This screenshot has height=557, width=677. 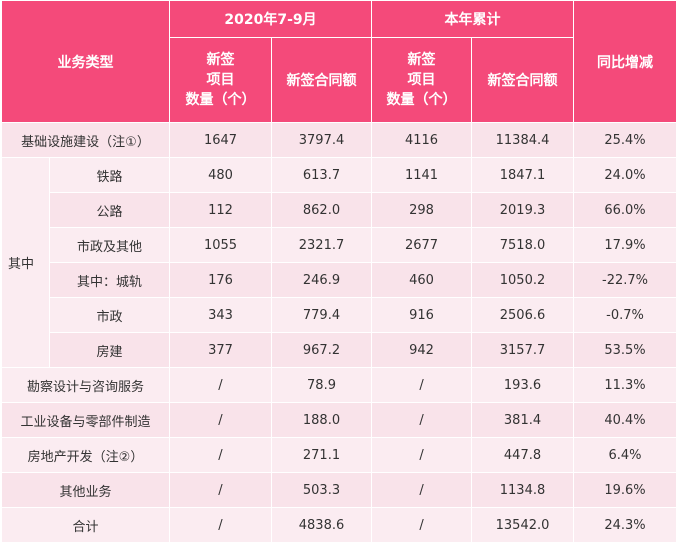 What do you see at coordinates (625, 140) in the screenshot?
I see `yoy-change: 25.4%` at bounding box center [625, 140].